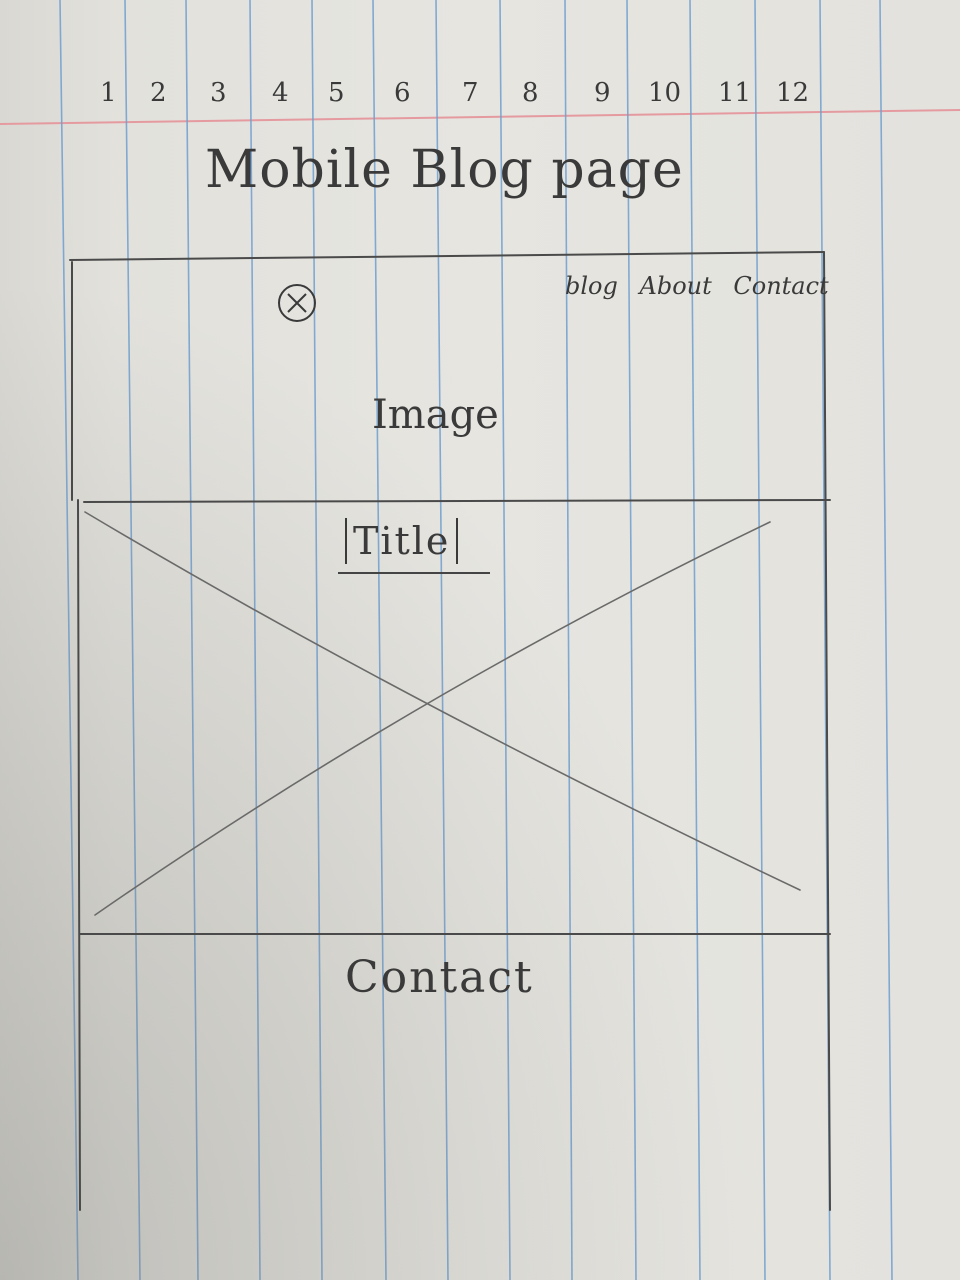  I want to click on nav-link-contact: Contact, so click(781, 286).